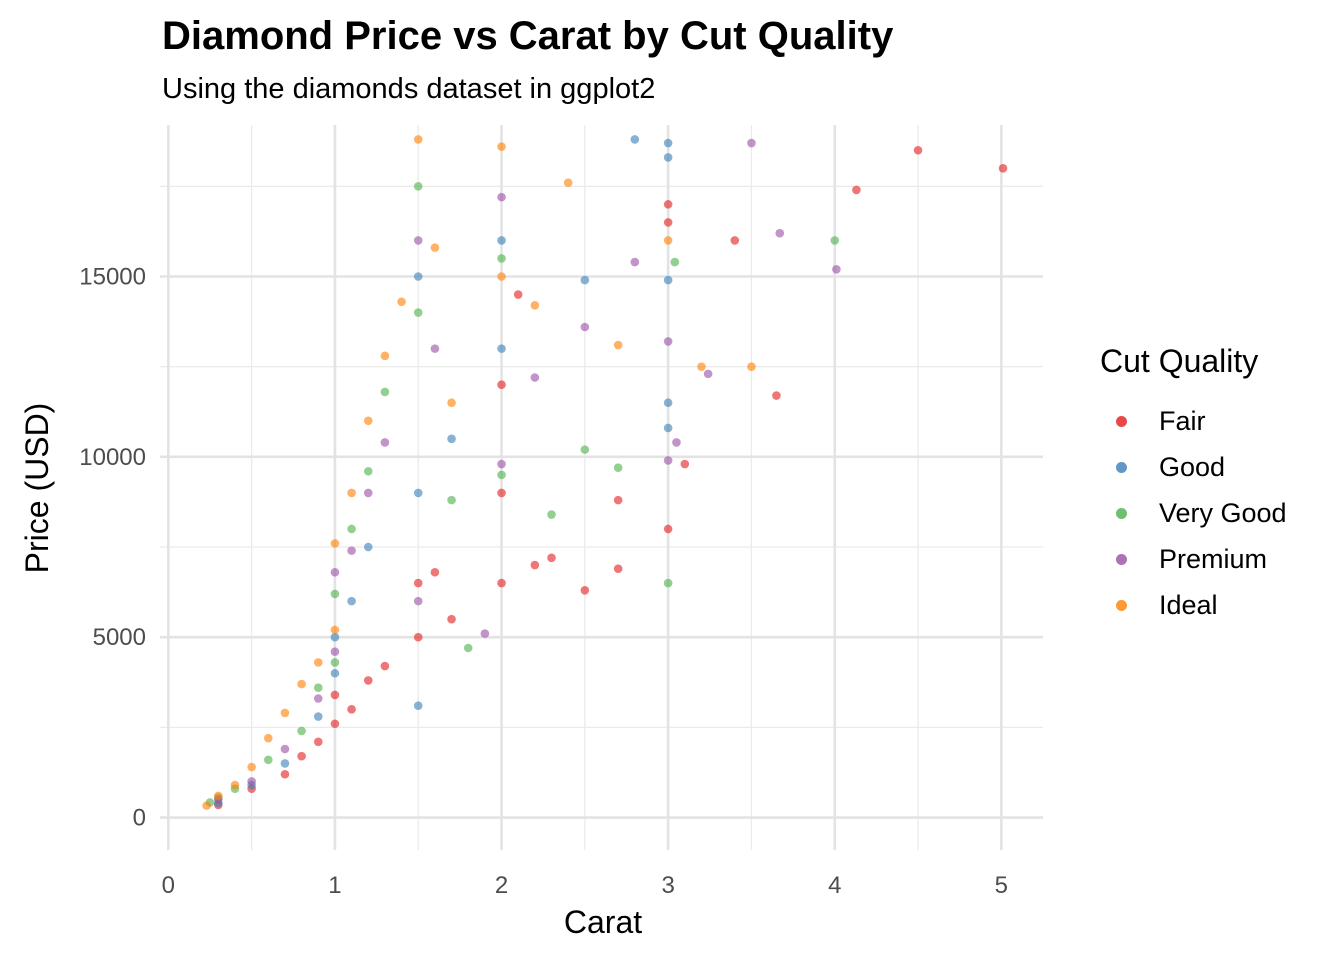 Image resolution: width=1344 pixels, height=960 pixels. I want to click on x-tick-label: 3, so click(667, 885).